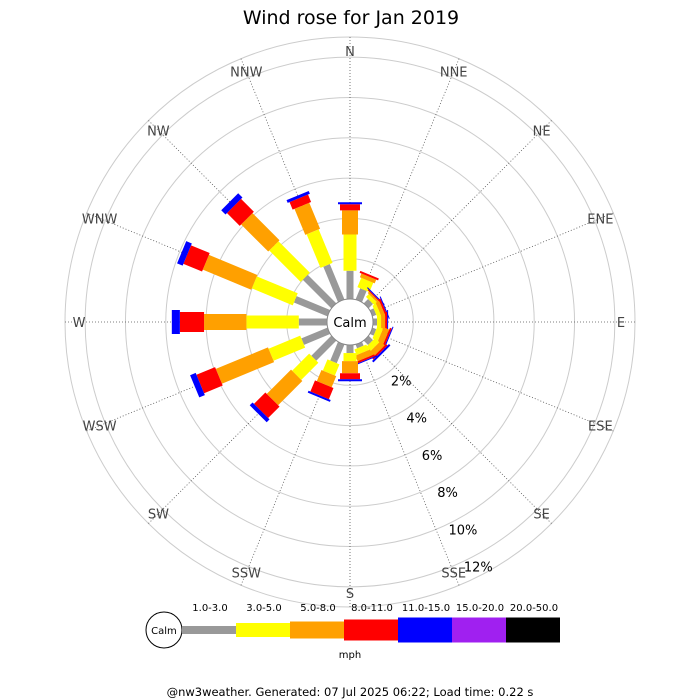 The height and width of the screenshot is (700, 700). I want to click on bar-ene-1.0-3.0, so click(373, 312).